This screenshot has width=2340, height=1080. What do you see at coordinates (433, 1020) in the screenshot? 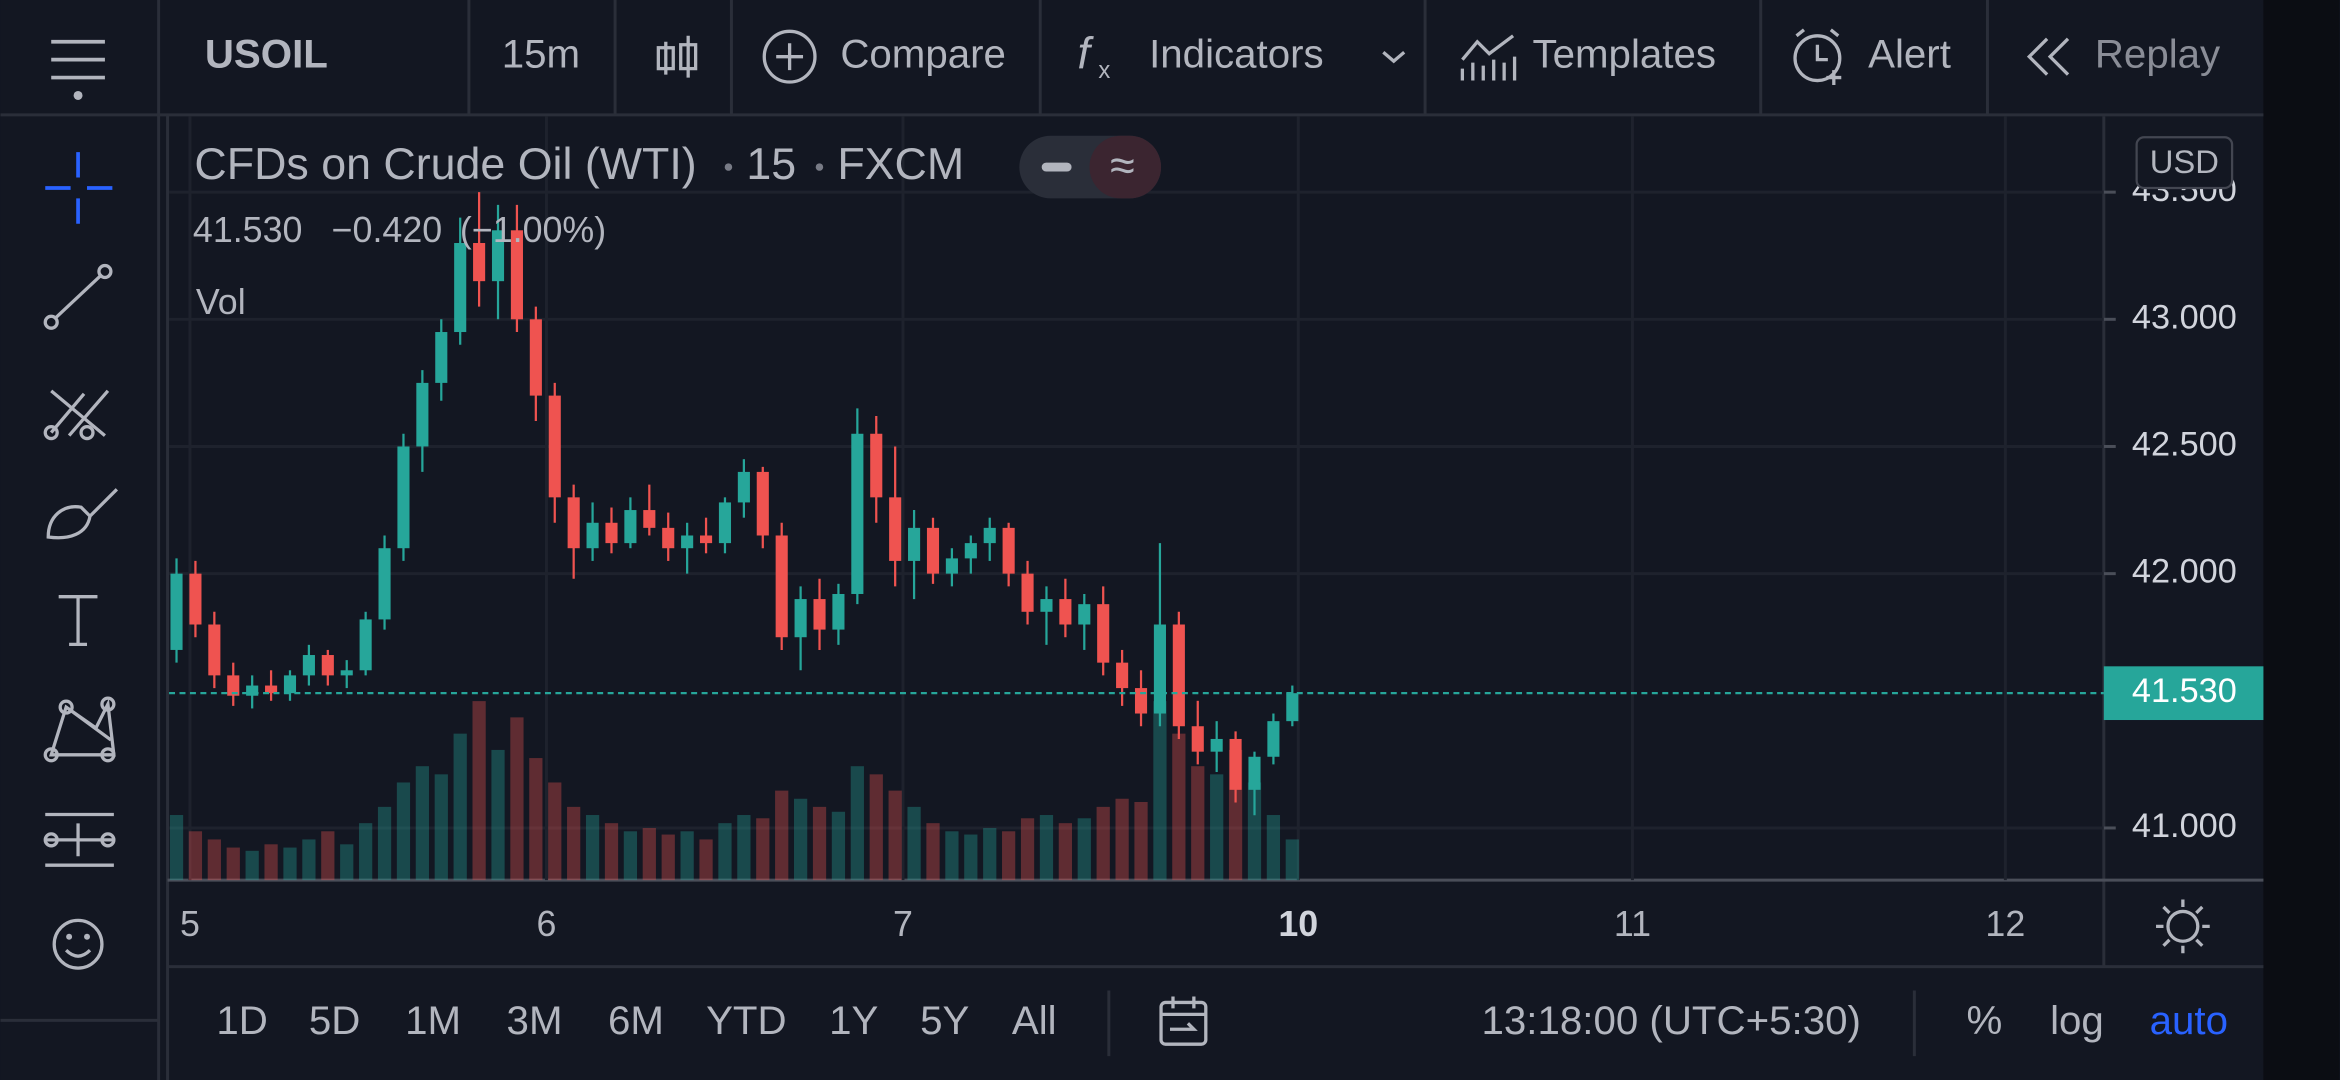
I see `range-button: 1M` at bounding box center [433, 1020].